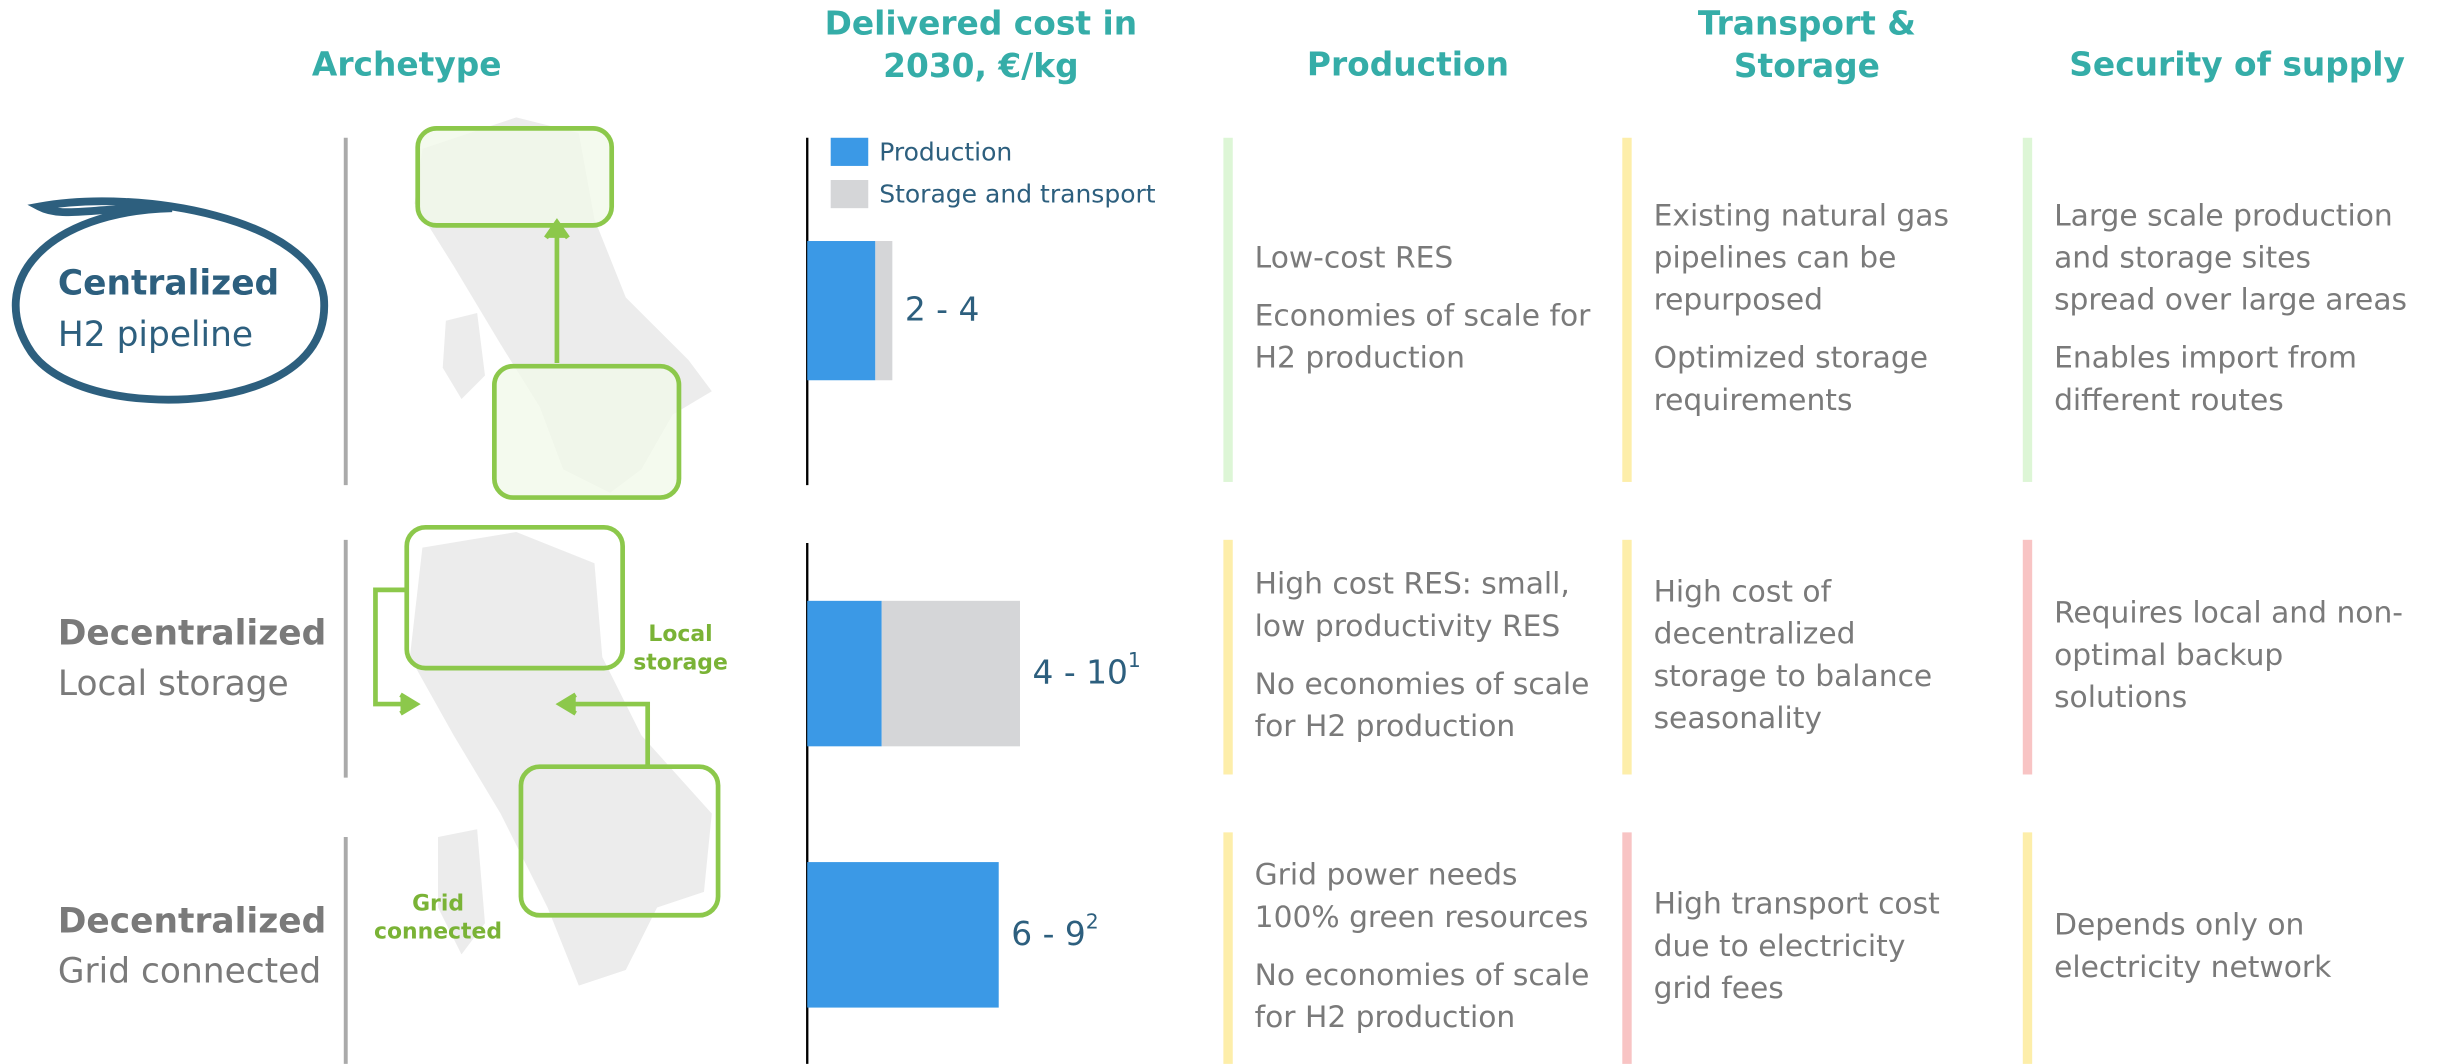  What do you see at coordinates (1793, 676) in the screenshot?
I see `cell-text: storage to balance` at bounding box center [1793, 676].